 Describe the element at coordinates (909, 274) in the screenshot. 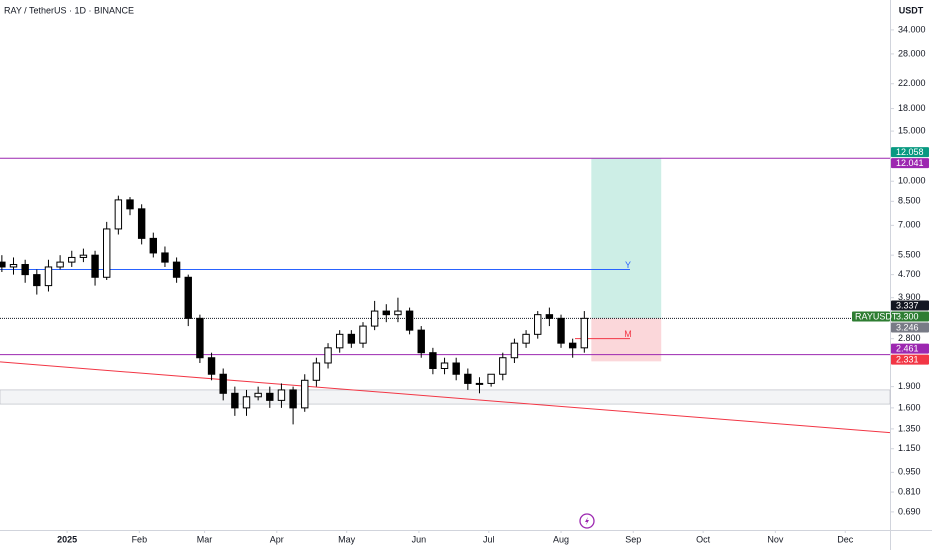

I see `y-tick-label: 4.700` at that location.